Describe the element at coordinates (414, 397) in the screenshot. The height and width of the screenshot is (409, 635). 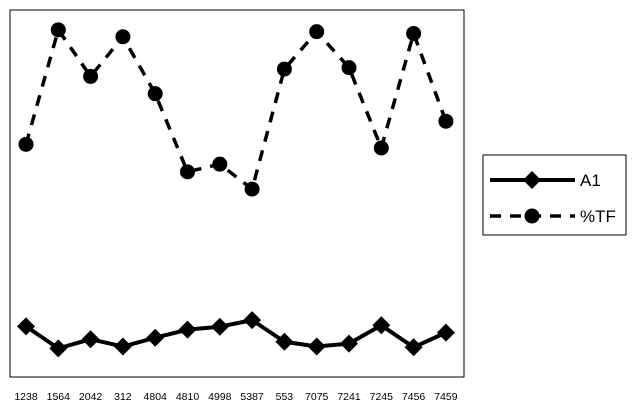
I see `x-tick-label: 7456` at that location.